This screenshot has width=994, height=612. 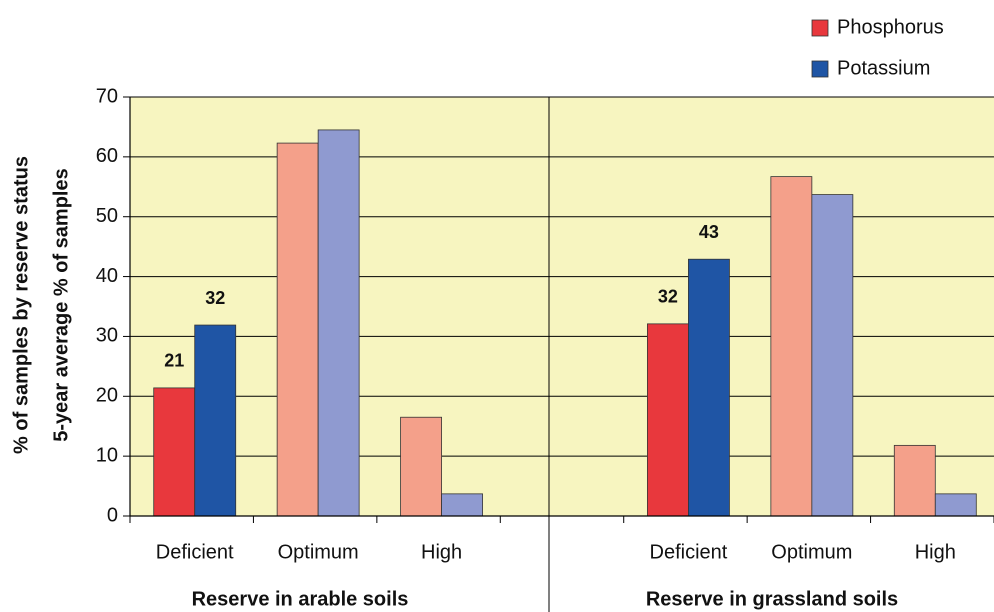 What do you see at coordinates (890, 27) in the screenshot?
I see `legend-label: Phosphorus` at bounding box center [890, 27].